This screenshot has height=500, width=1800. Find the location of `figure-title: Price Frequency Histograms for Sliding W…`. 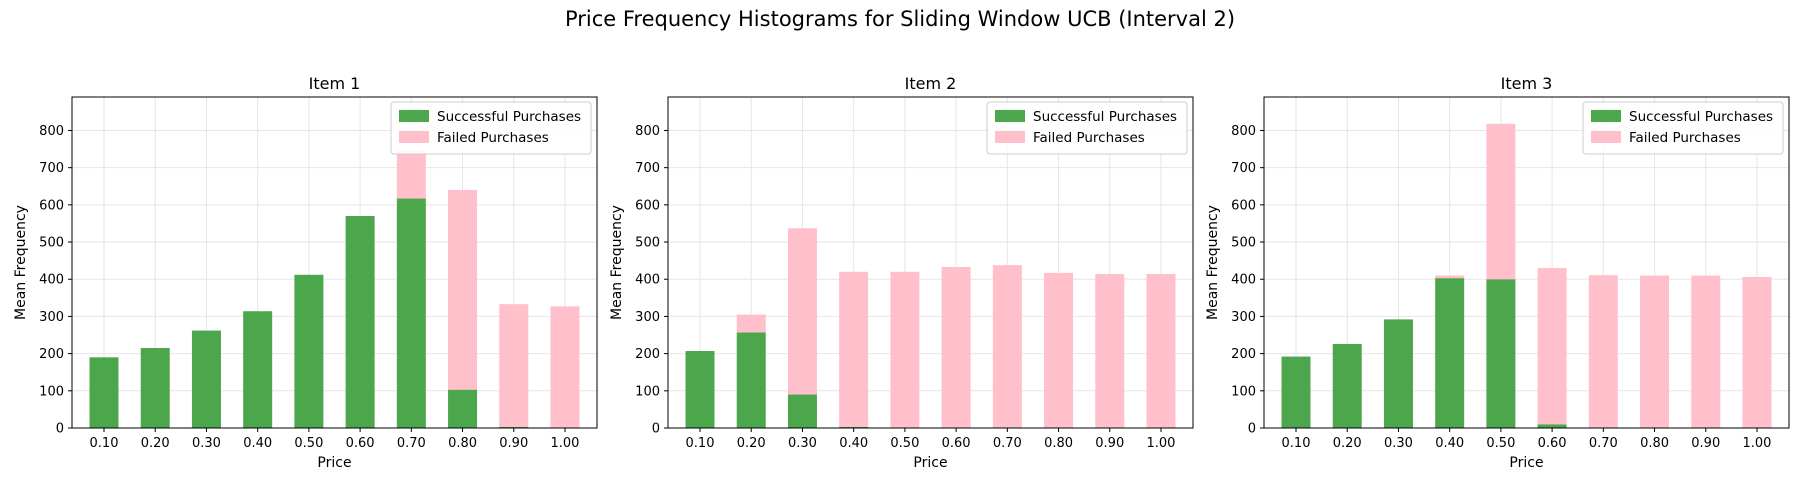

figure-title: Price Frequency Histograms for Sliding W… is located at coordinates (900, 19).